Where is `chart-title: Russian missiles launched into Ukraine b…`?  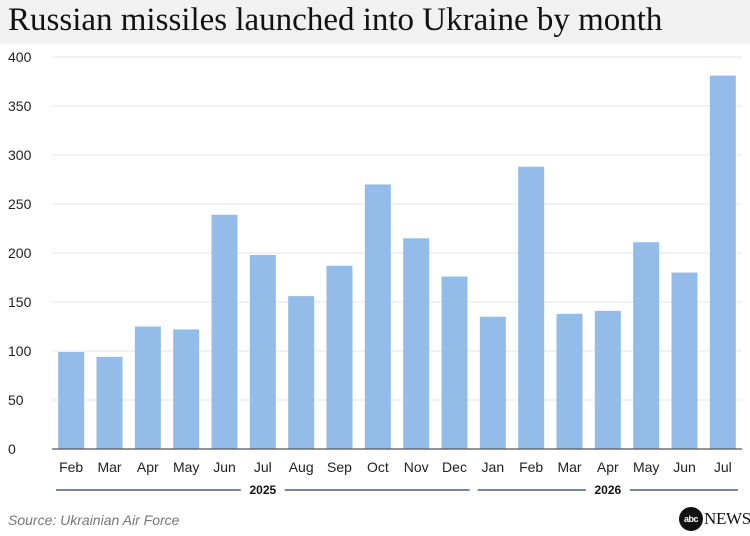 chart-title: Russian missiles launched into Ukraine b… is located at coordinates (335, 20).